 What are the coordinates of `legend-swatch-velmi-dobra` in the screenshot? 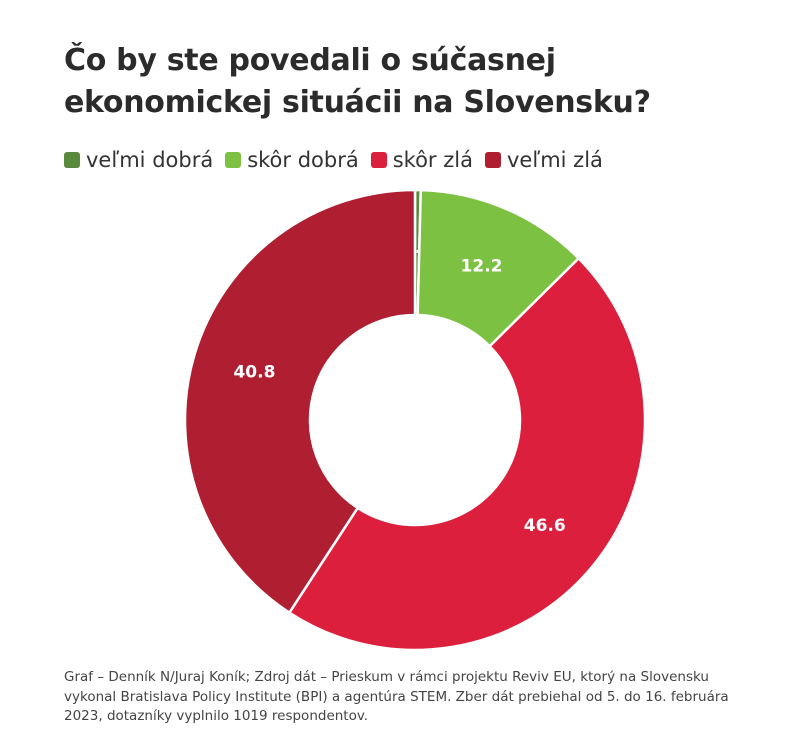 It's located at (72, 160).